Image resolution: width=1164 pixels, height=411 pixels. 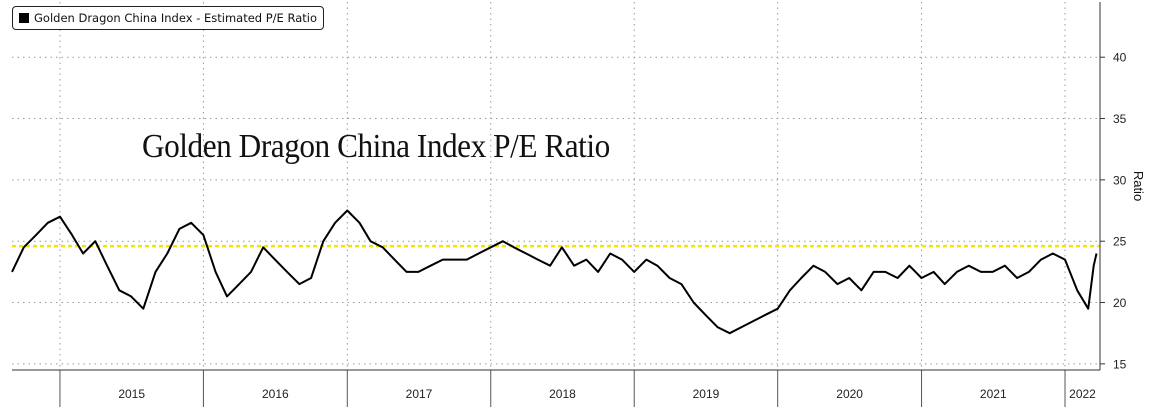 I want to click on x-tick-label: 2016, so click(x=275, y=394).